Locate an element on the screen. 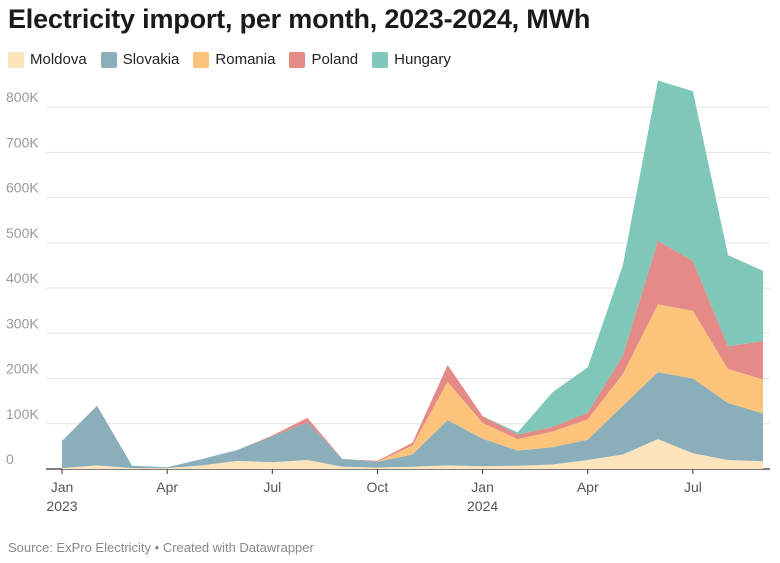 This screenshot has height=563, width=780. x-axis: Jan 2023 Apr Jul Oct Jan 2024 Apr Jul is located at coordinates (374, 491).